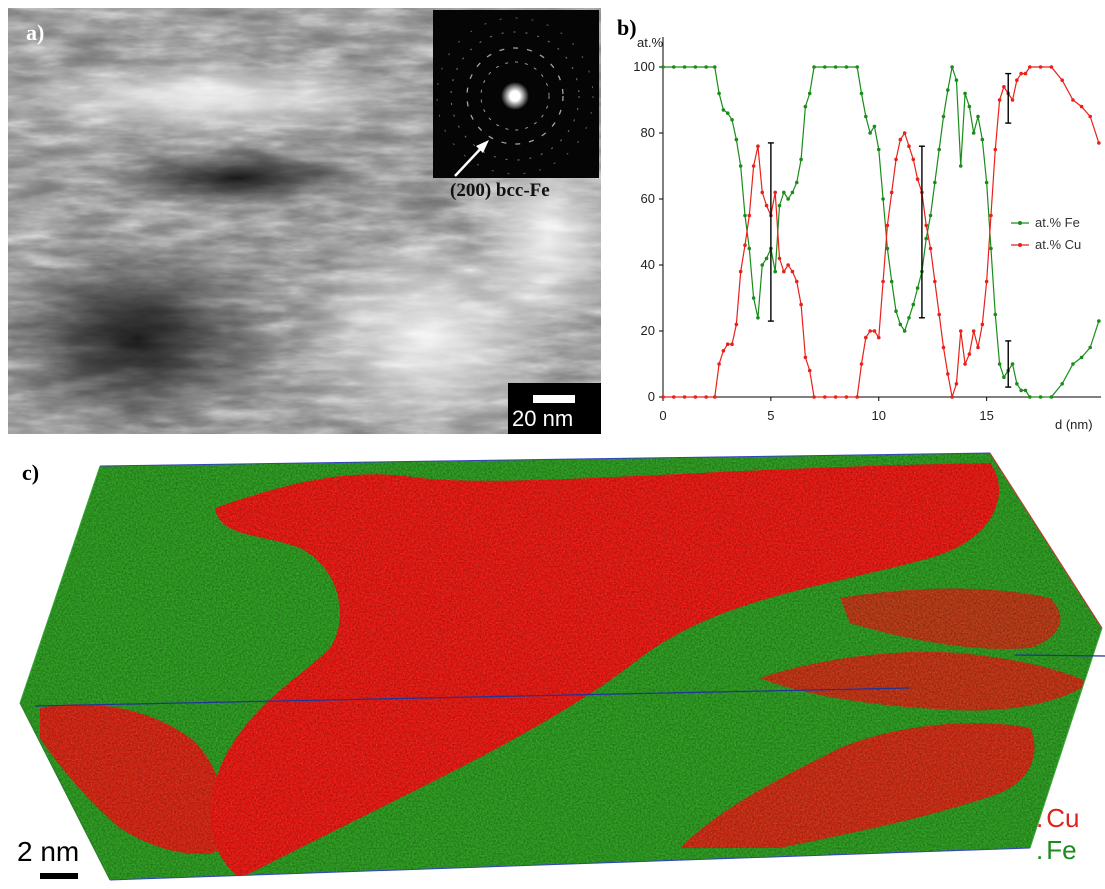 The width and height of the screenshot is (1105, 889). What do you see at coordinates (1063, 818) in the screenshot?
I see `cu-label: Cu` at bounding box center [1063, 818].